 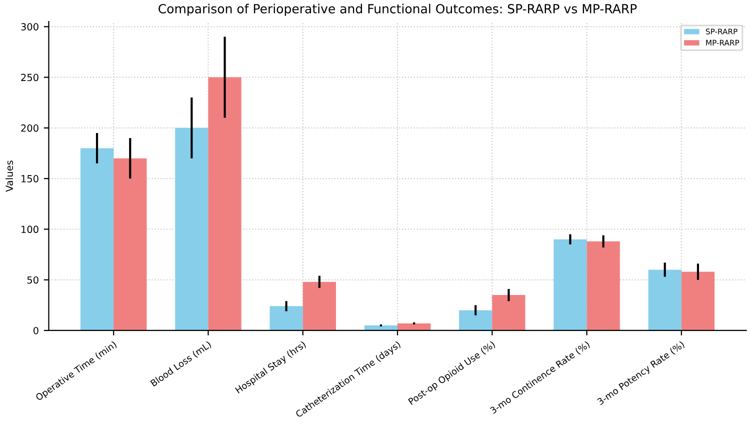 What do you see at coordinates (32, 280) in the screenshot?
I see `y-tick-label: 50` at bounding box center [32, 280].